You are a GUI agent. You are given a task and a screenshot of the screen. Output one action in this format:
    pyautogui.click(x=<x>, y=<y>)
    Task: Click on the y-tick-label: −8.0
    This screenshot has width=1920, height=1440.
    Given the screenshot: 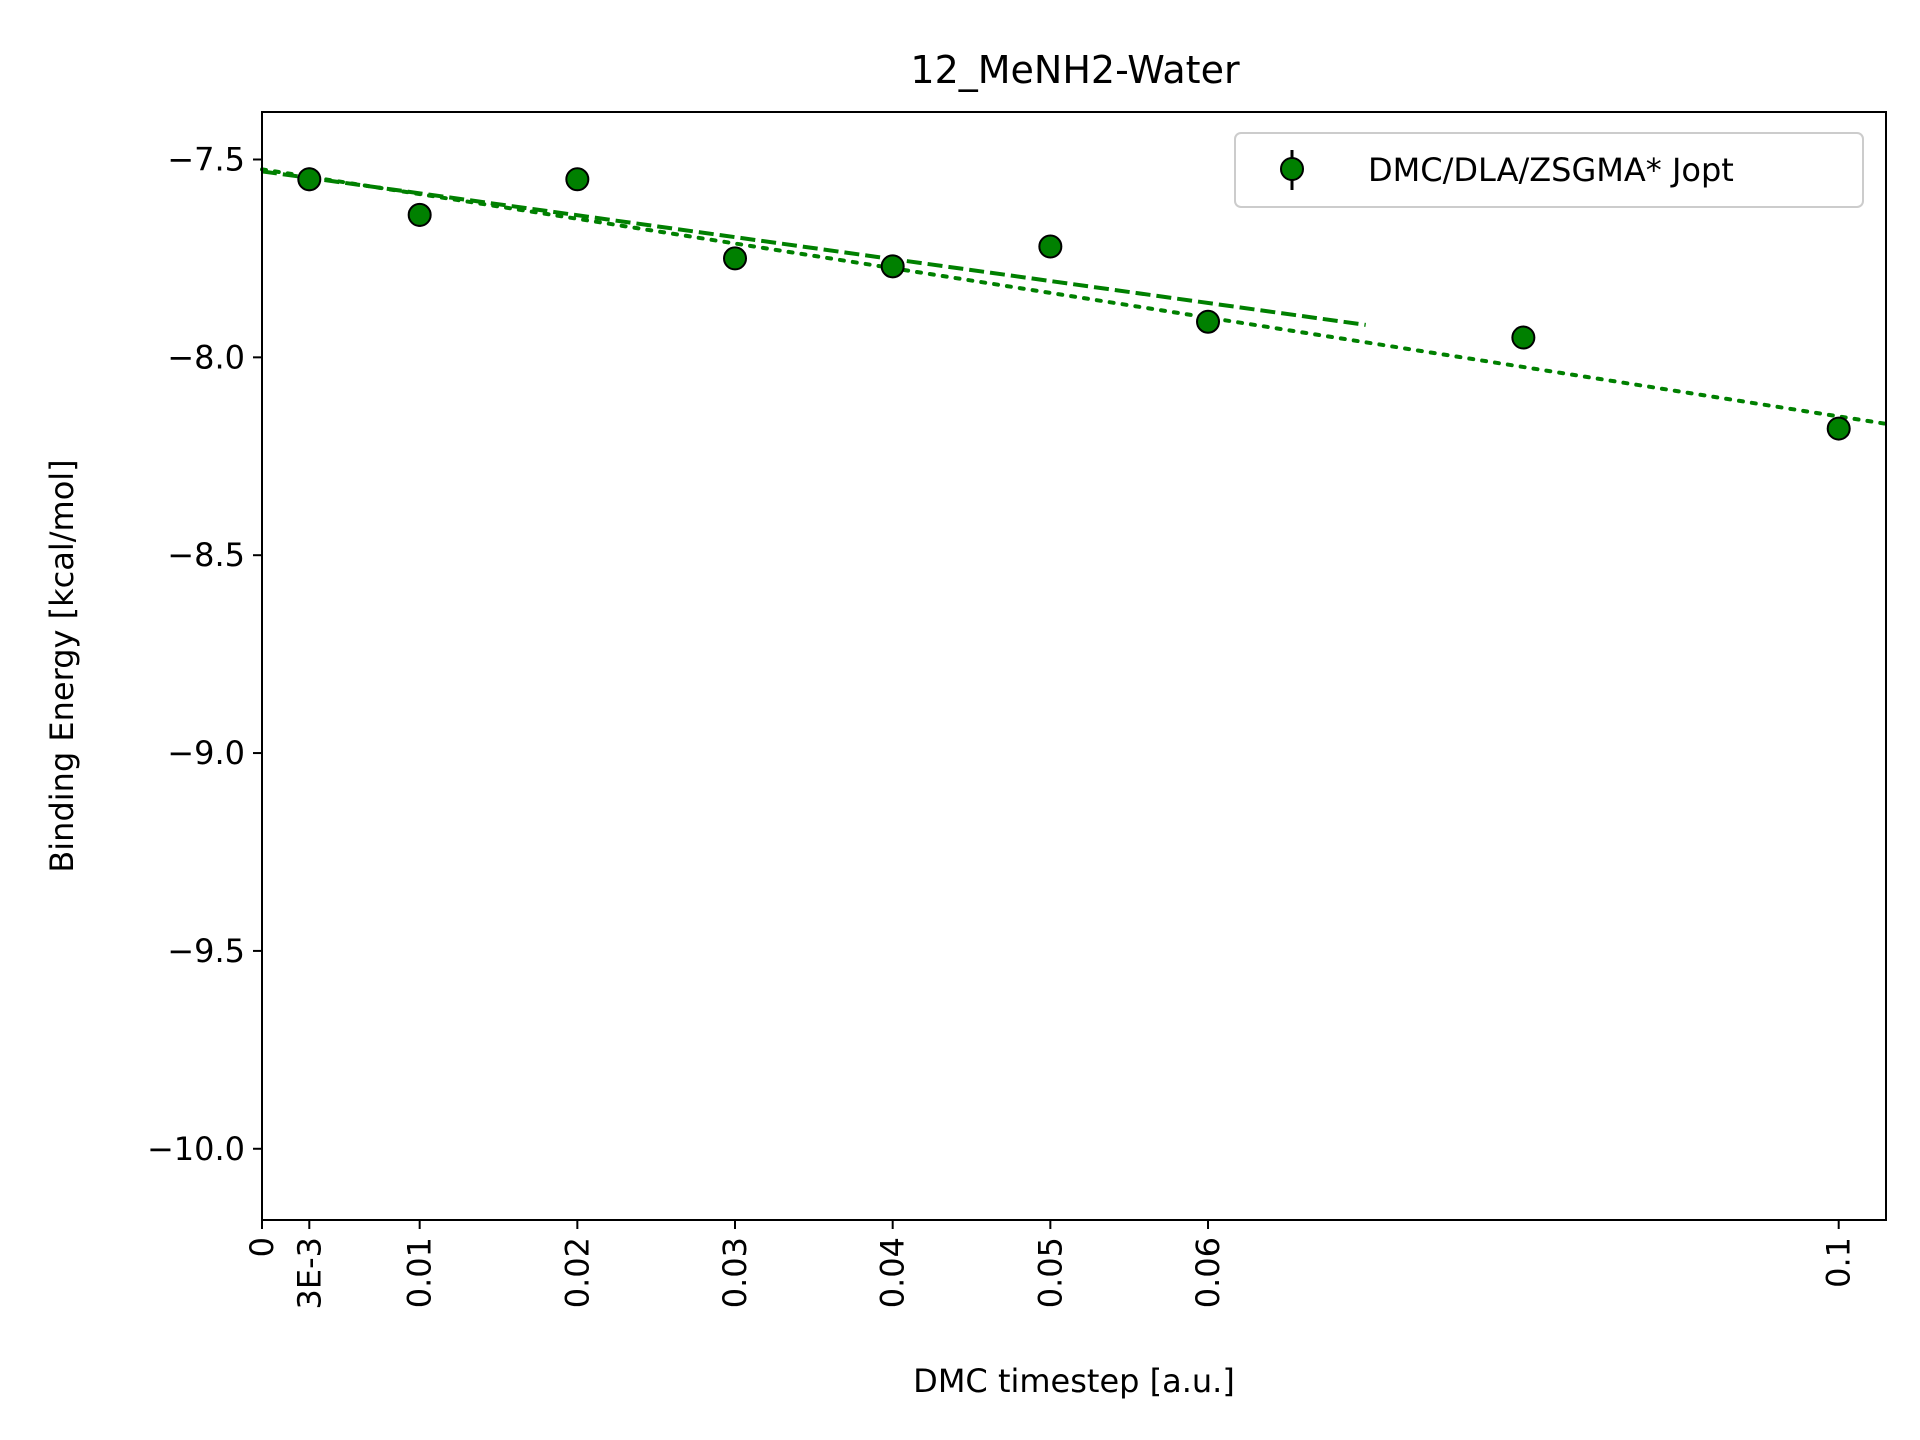 What is the action you would take?
    pyautogui.click(x=206, y=357)
    